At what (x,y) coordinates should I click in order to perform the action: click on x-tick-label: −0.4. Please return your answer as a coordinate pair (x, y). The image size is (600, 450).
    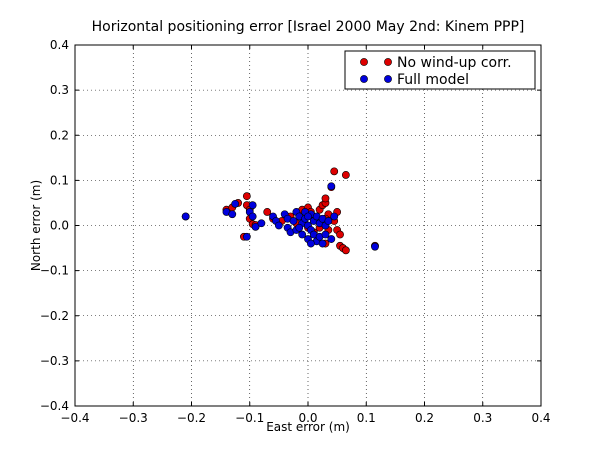
    Looking at the image, I should click on (74, 418).